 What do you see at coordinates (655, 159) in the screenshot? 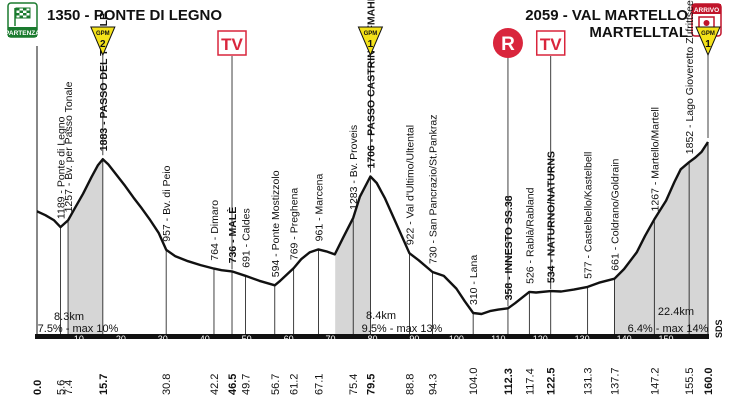
I see `waypoint-label: 1267 - Martello/Martell` at bounding box center [655, 159].